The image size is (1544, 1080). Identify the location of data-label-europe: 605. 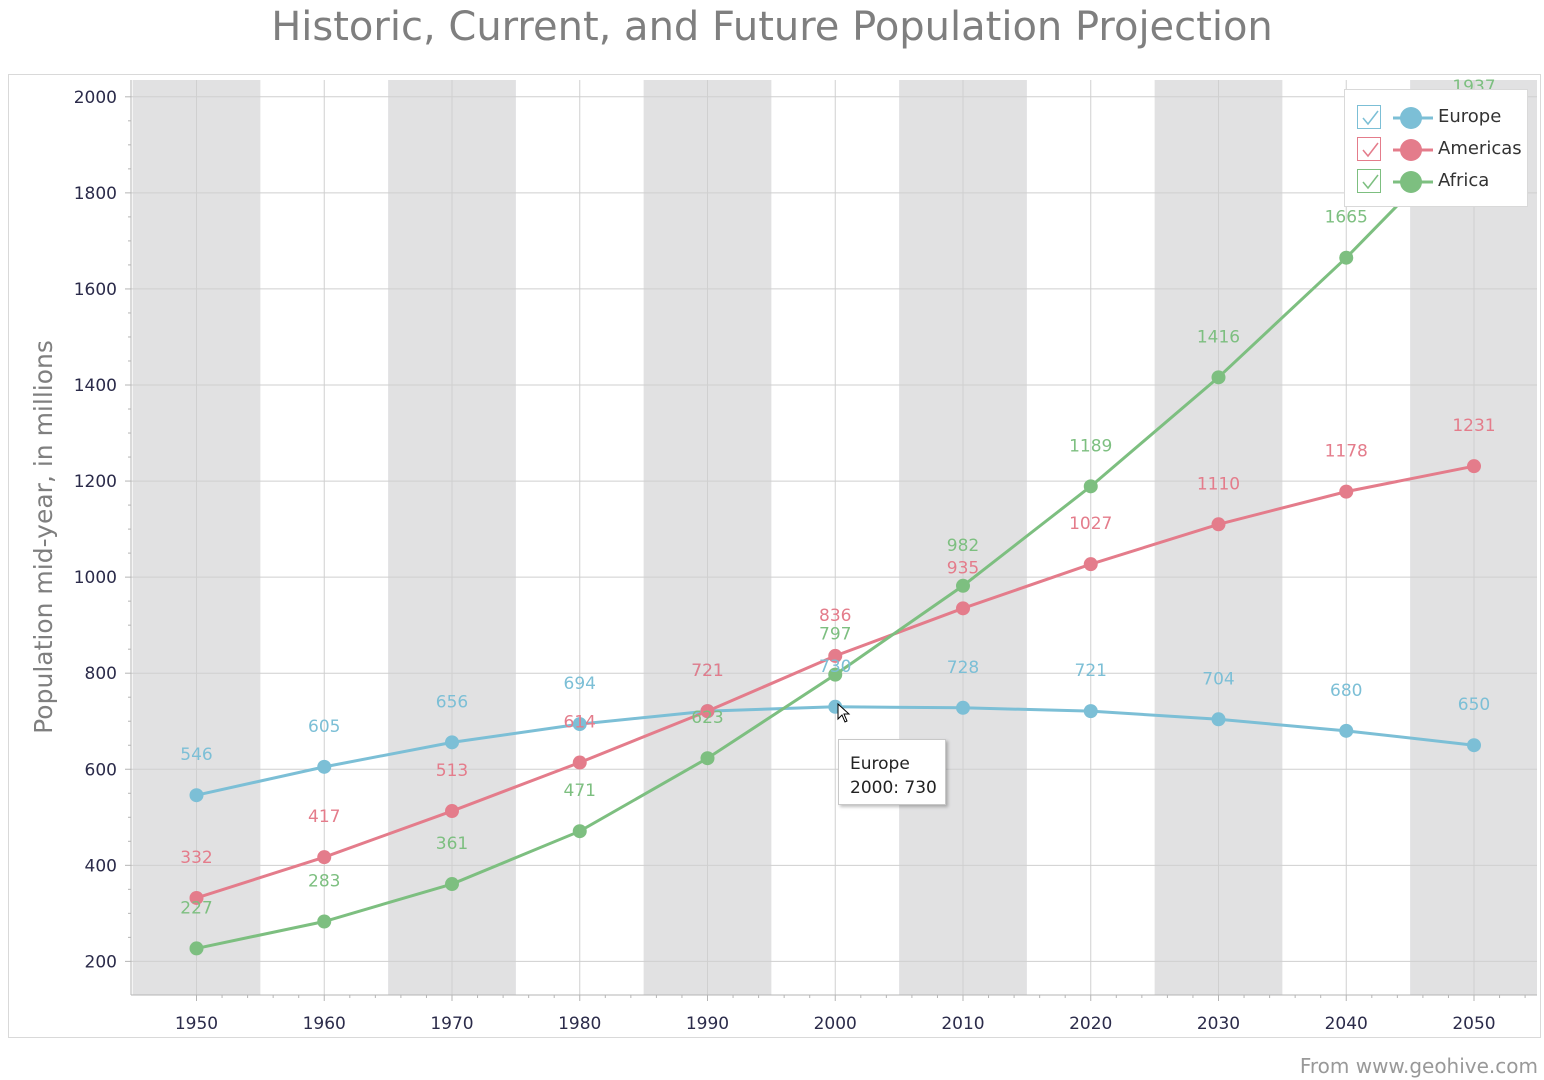
(324, 727).